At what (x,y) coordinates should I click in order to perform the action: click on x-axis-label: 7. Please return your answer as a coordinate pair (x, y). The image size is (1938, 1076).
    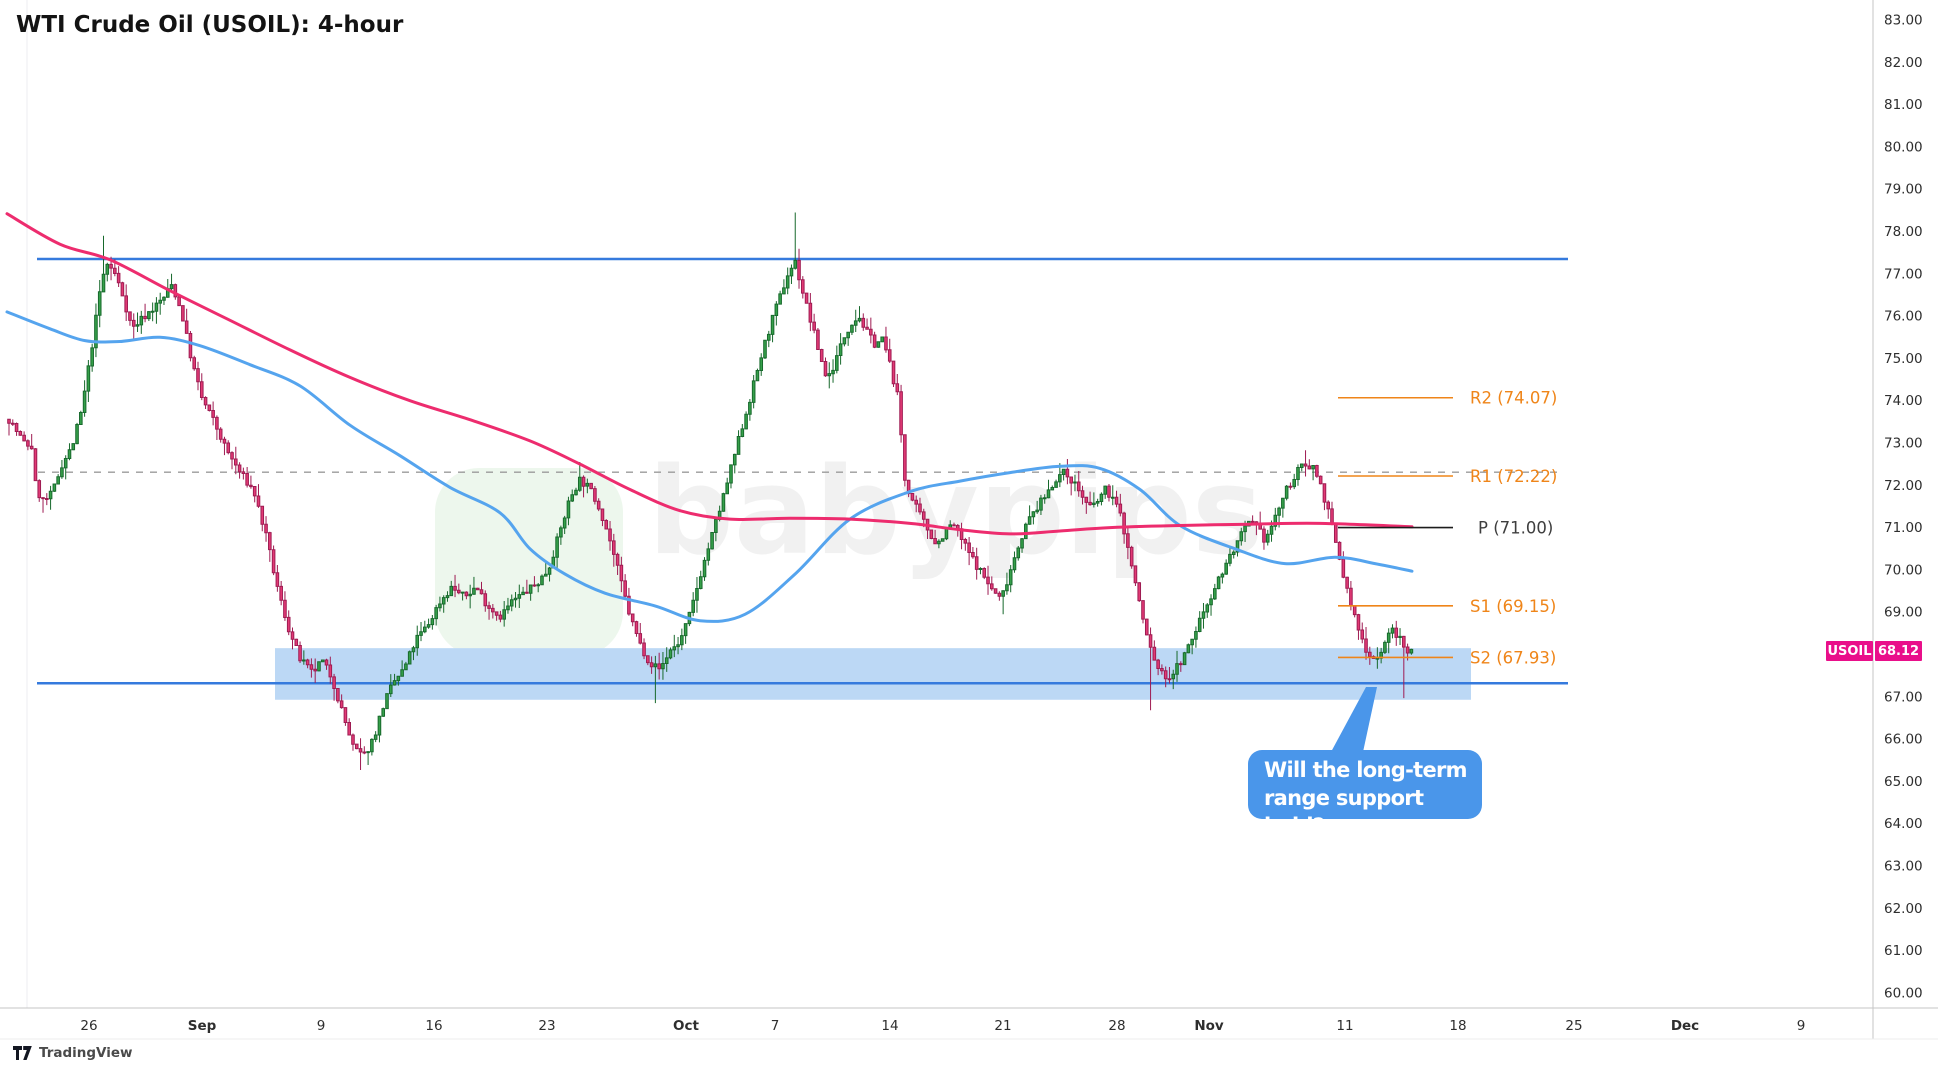
    Looking at the image, I should click on (775, 1026).